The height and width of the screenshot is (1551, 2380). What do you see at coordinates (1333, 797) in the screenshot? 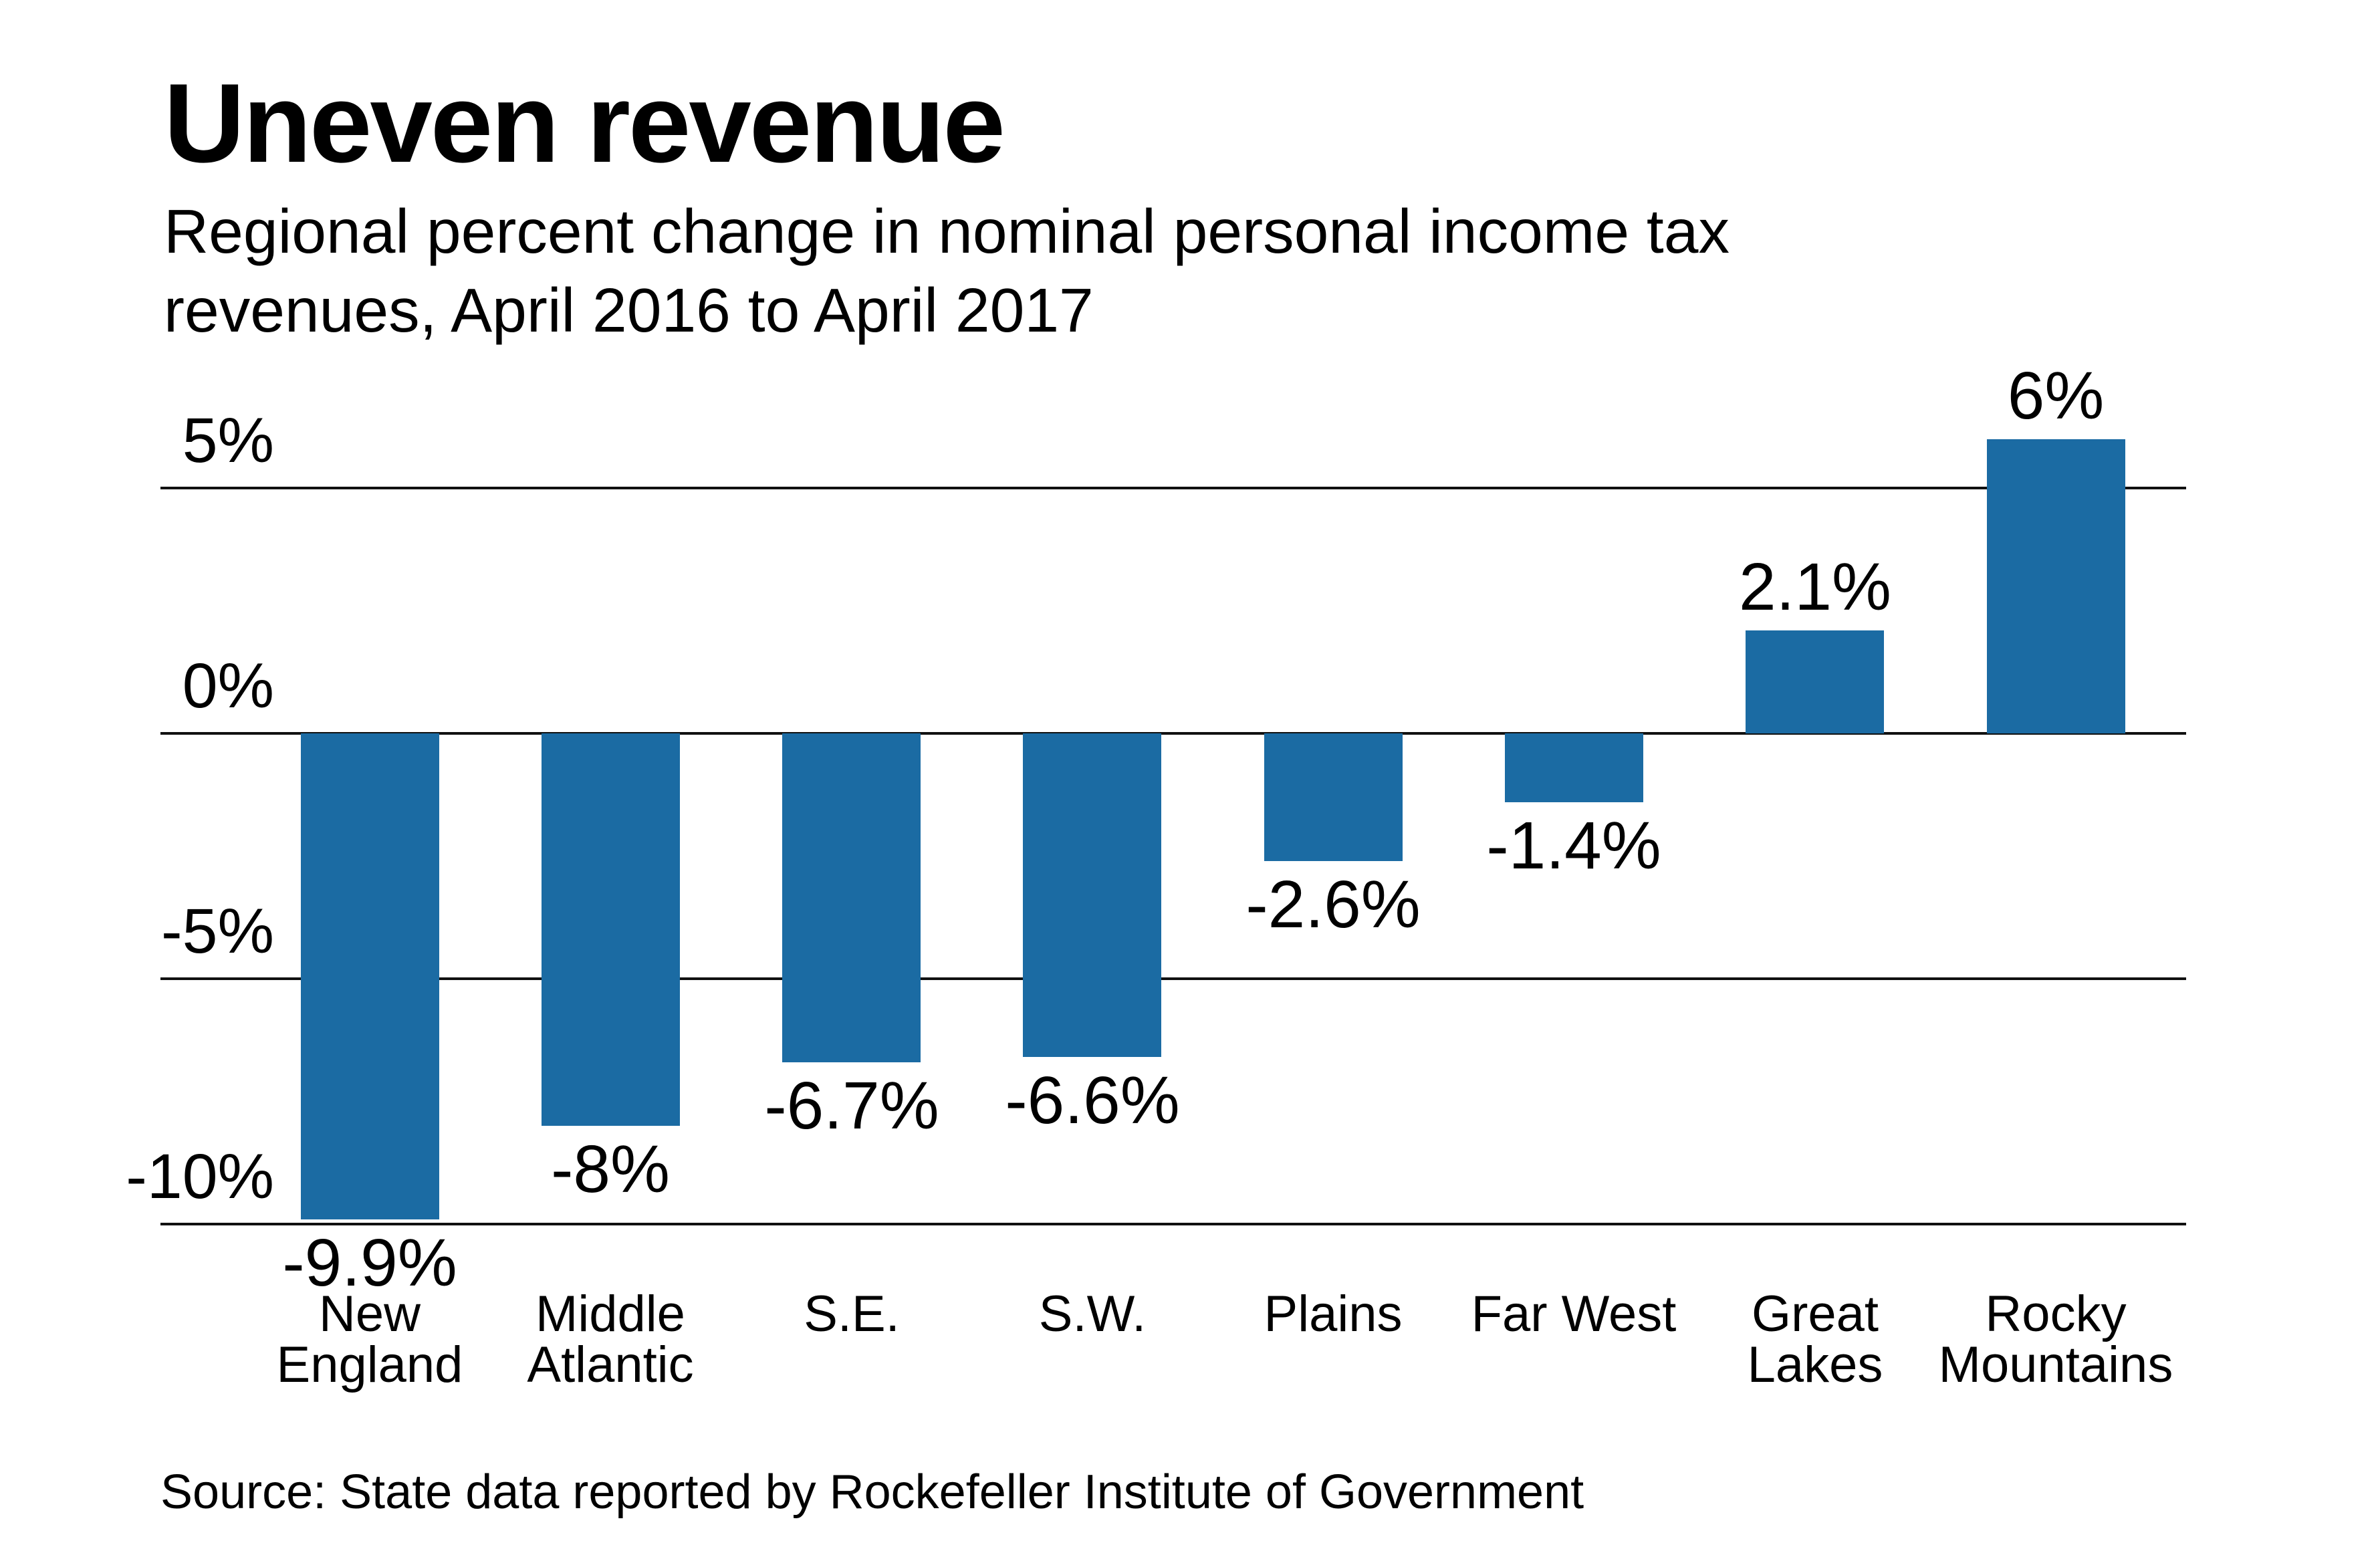
I see `bar-plains` at bounding box center [1333, 797].